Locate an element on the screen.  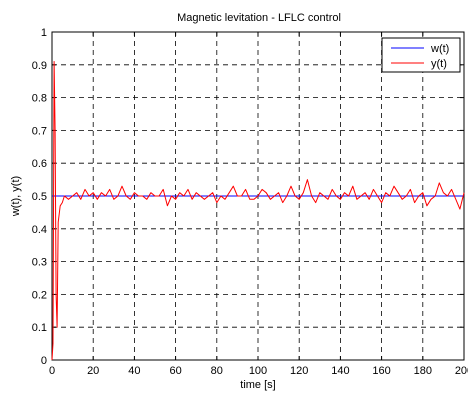
y-tick-label: 0.9 is located at coordinates (39, 66).